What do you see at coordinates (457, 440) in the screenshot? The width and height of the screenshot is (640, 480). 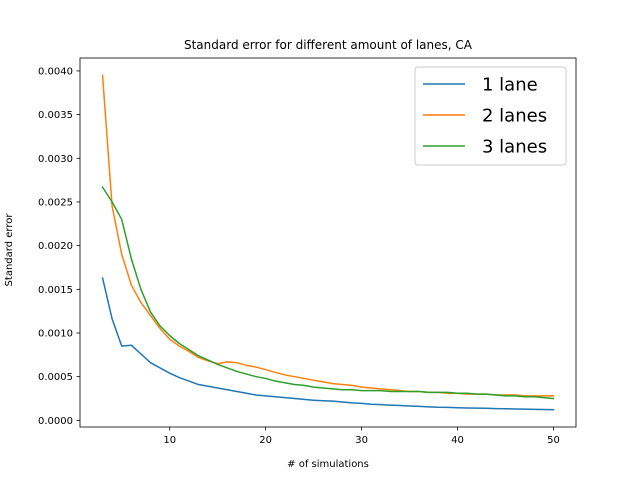 I see `x-tick-label: 40` at bounding box center [457, 440].